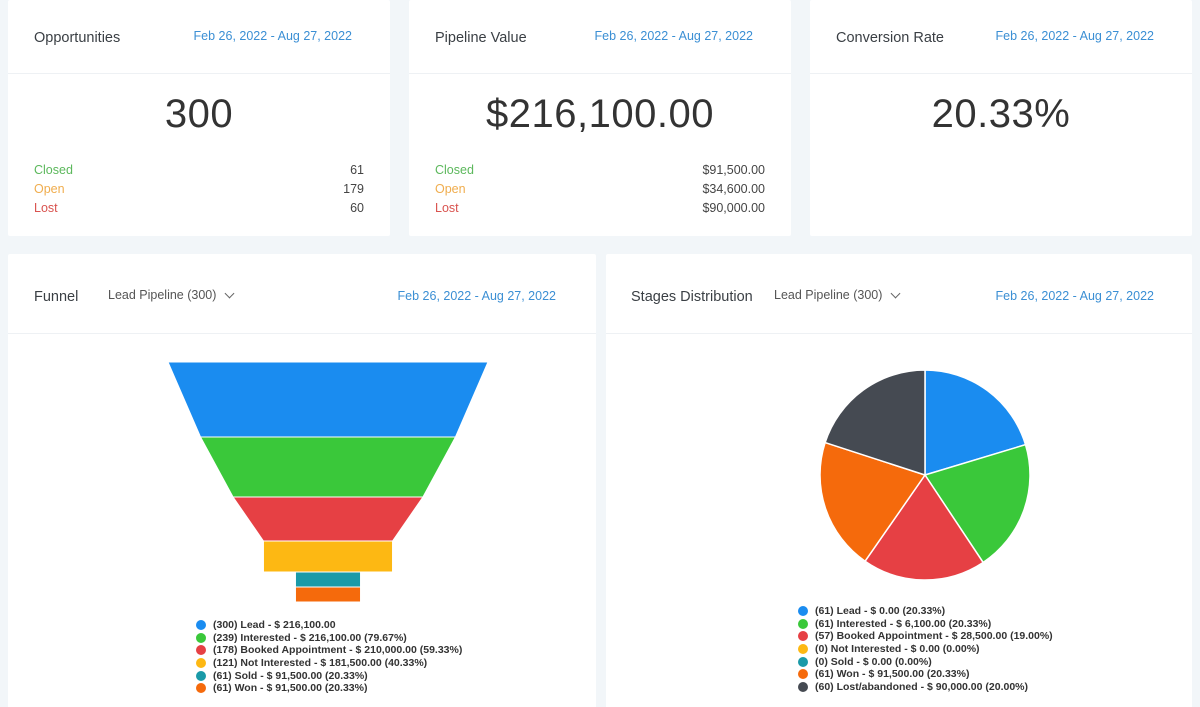 The height and width of the screenshot is (707, 1200). I want to click on stages-legend-item: (61) Lead - $ 0.00 (20.33%), so click(925, 611).